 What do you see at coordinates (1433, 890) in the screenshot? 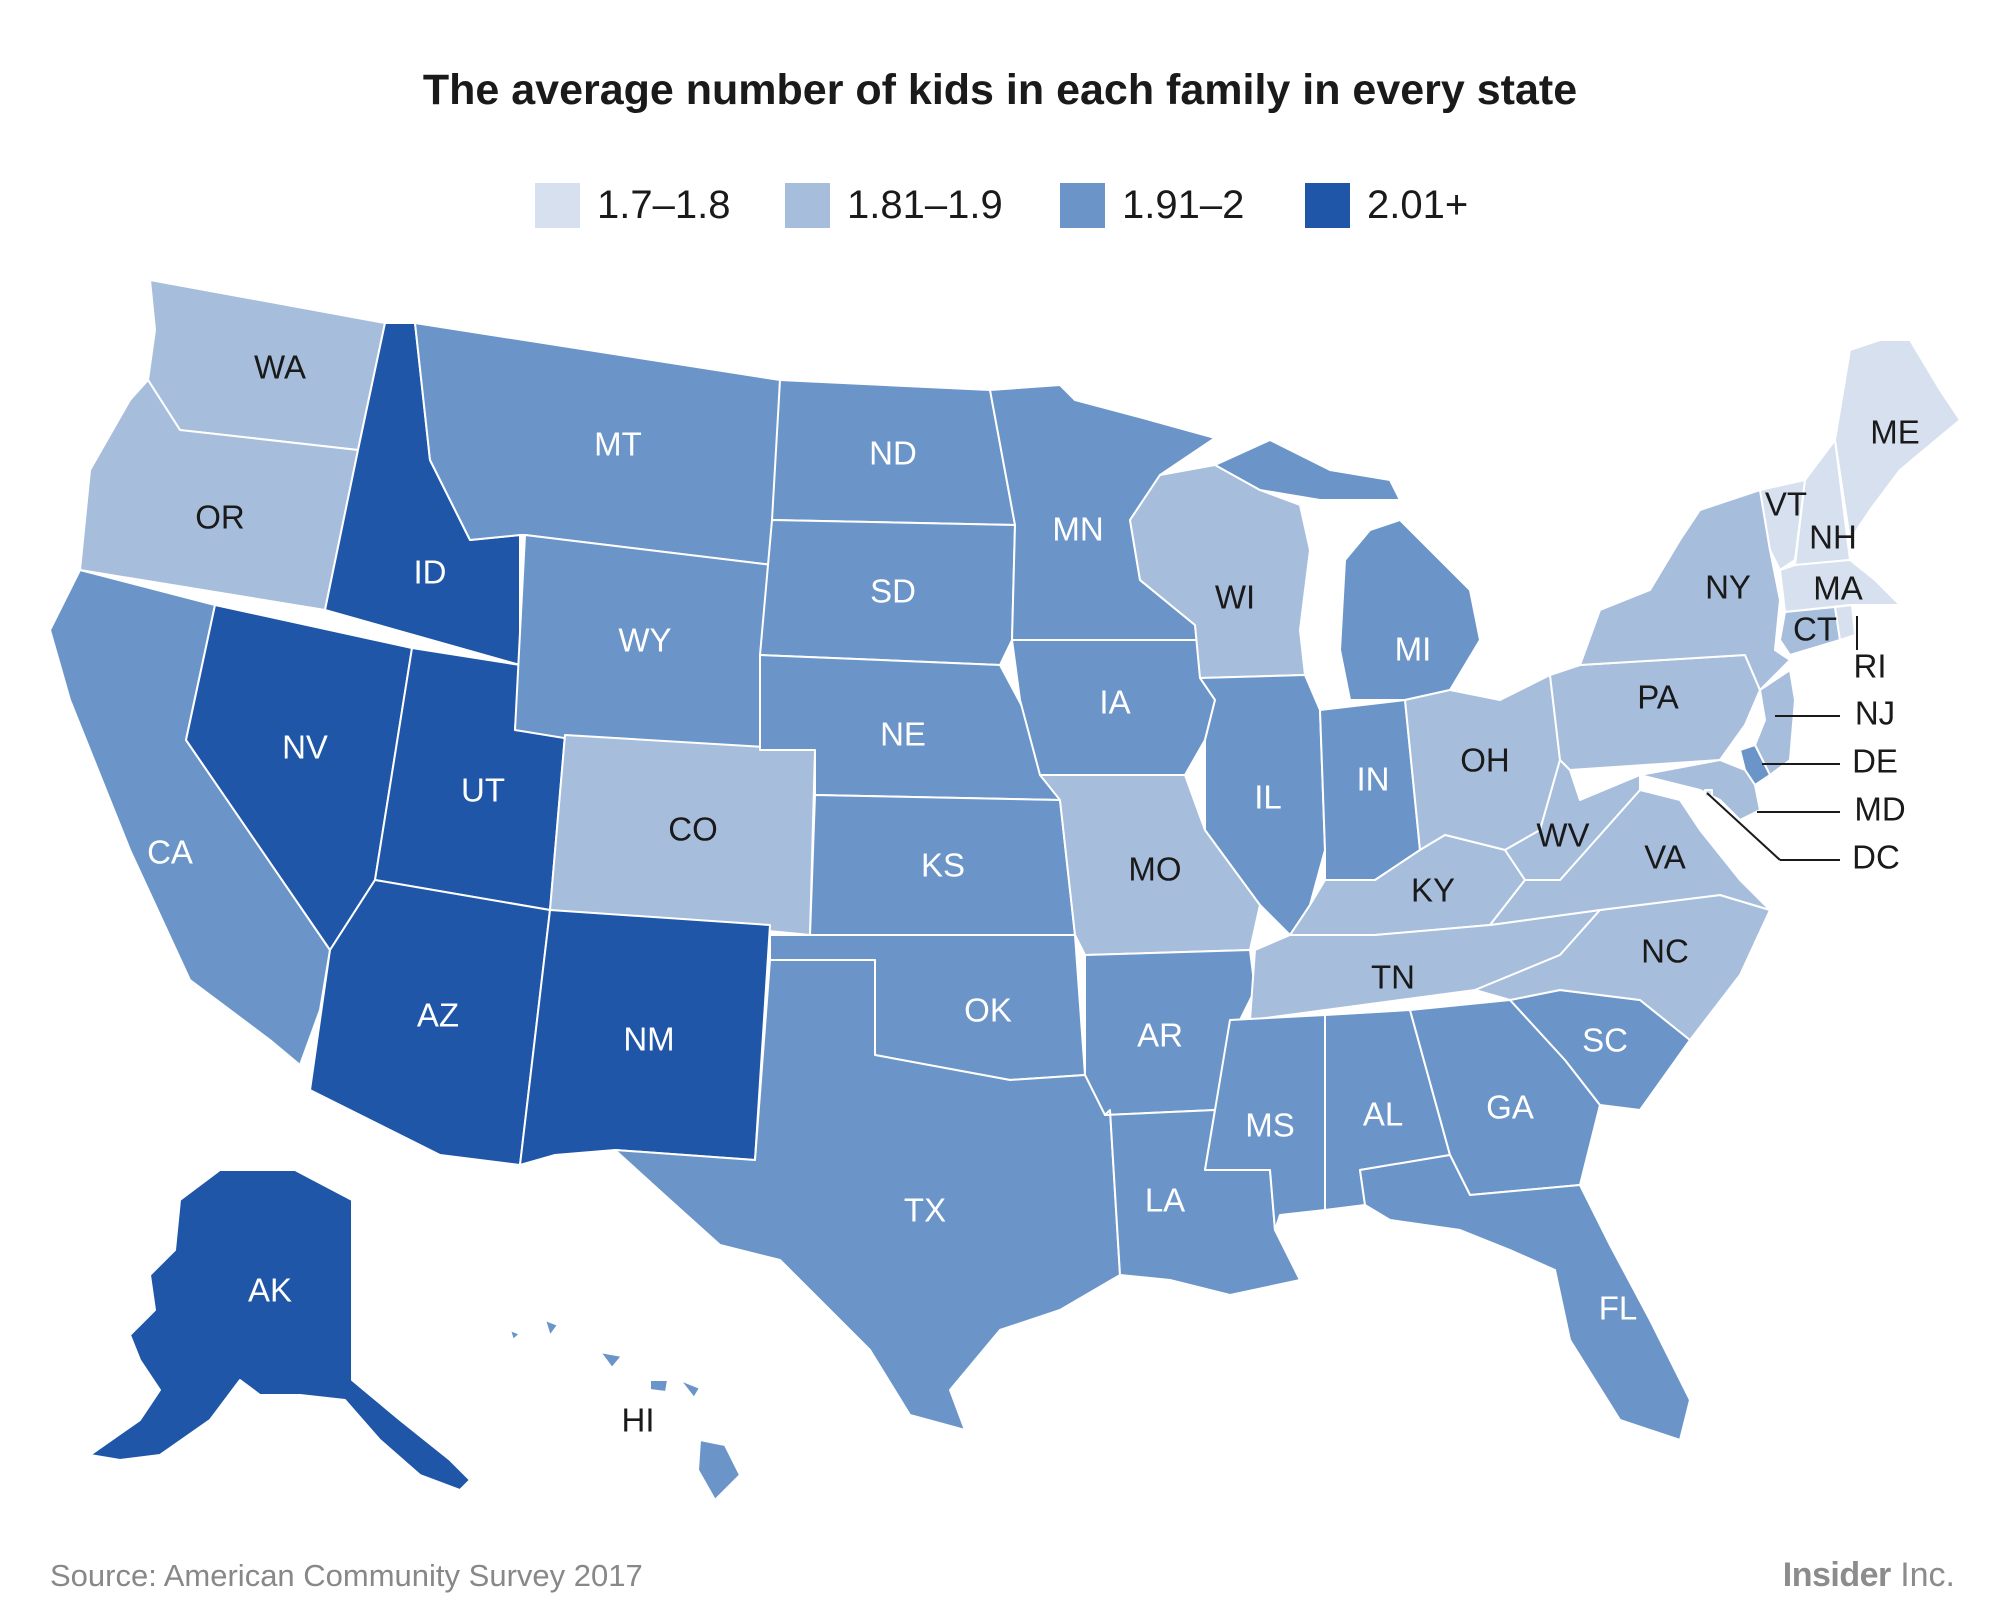
I see `state-label-ky: KY` at bounding box center [1433, 890].